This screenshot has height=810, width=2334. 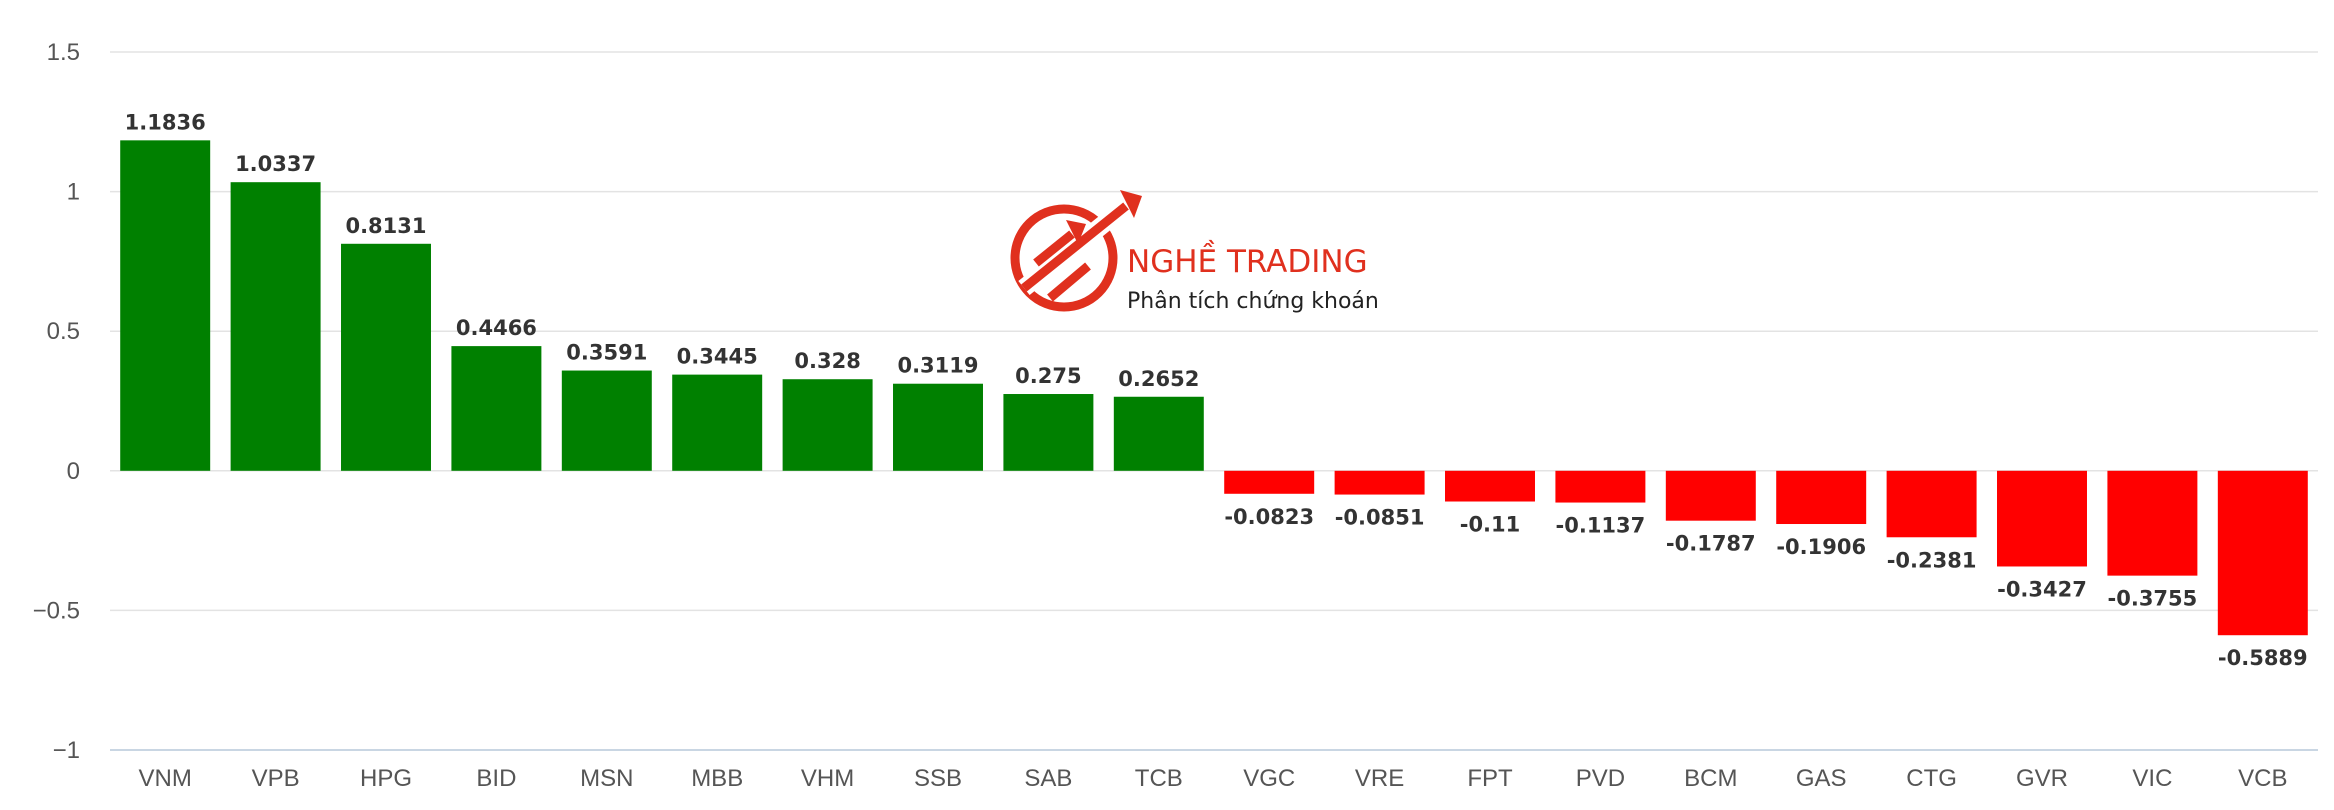 I want to click on data-label: 1.1836, so click(x=165, y=122).